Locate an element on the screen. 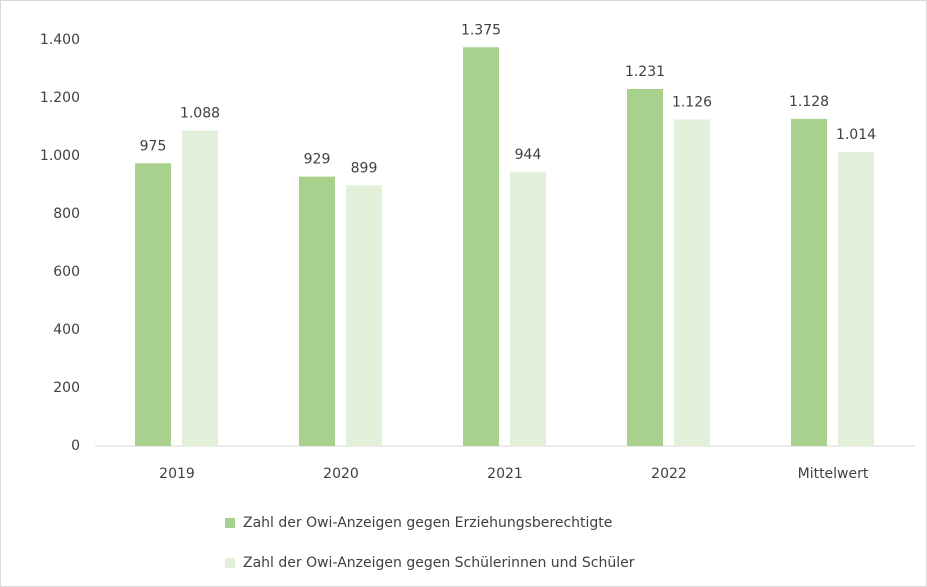  y-tick-label: 600 is located at coordinates (66, 272).